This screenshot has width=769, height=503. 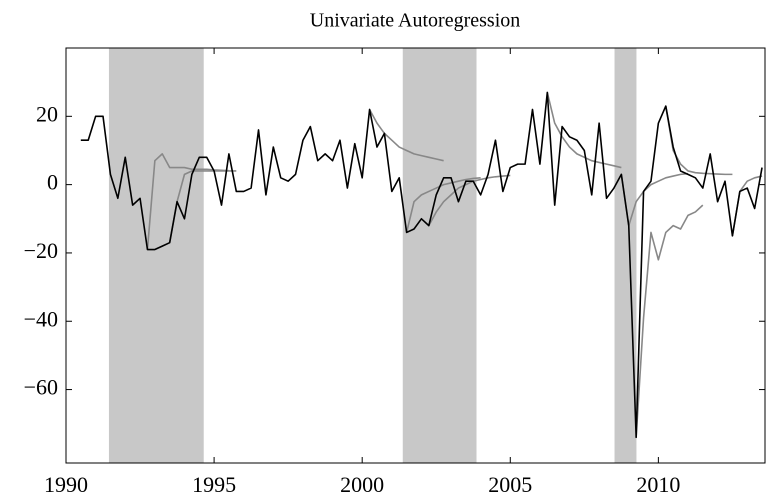 I want to click on y-tick-label: −40, so click(x=41, y=318).